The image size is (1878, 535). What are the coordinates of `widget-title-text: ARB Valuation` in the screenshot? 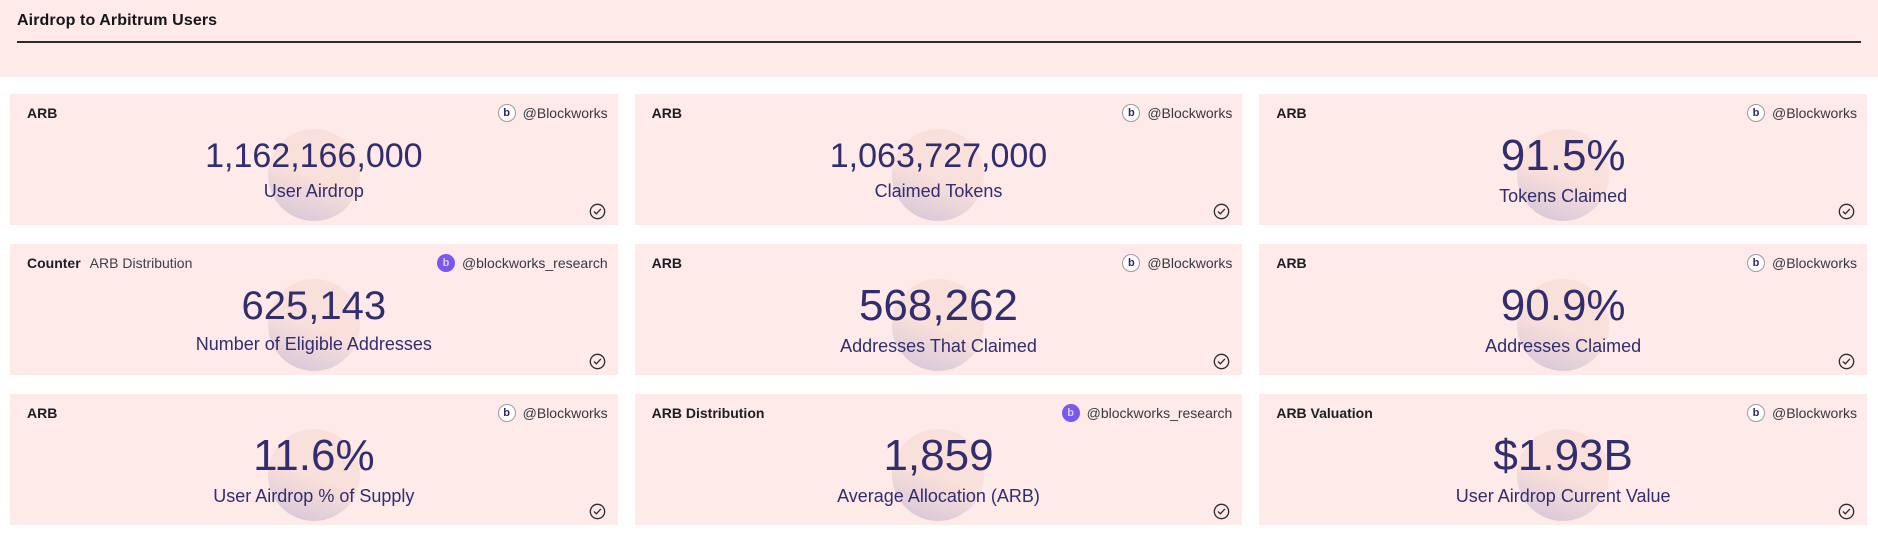 It's located at (1324, 413).